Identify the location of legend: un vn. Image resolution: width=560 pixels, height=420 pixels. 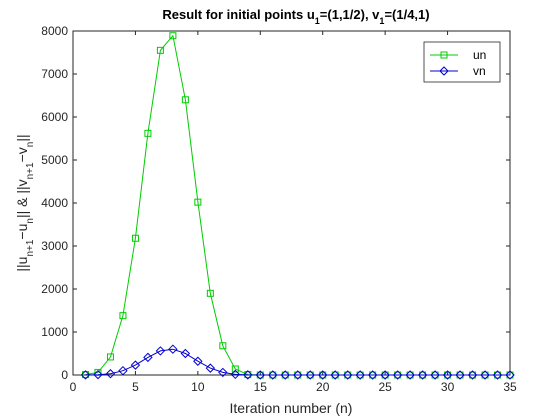
(462, 62).